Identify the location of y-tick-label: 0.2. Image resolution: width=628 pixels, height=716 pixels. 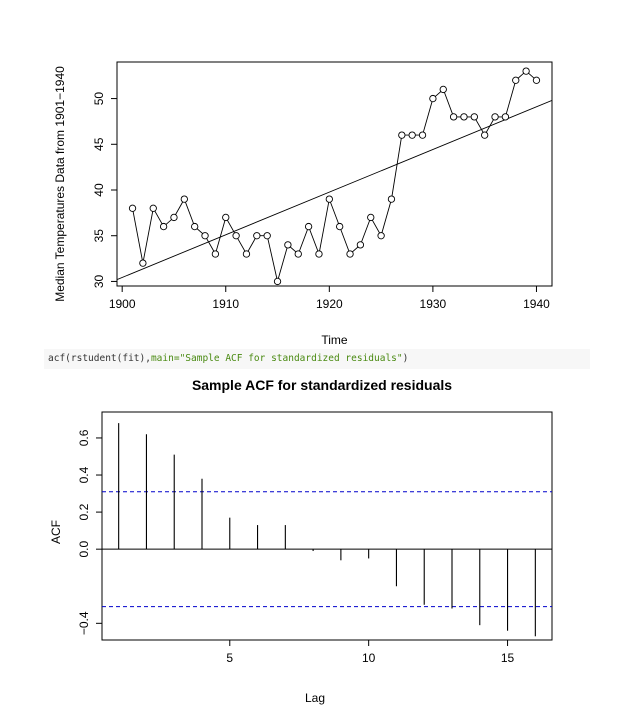
(84, 511).